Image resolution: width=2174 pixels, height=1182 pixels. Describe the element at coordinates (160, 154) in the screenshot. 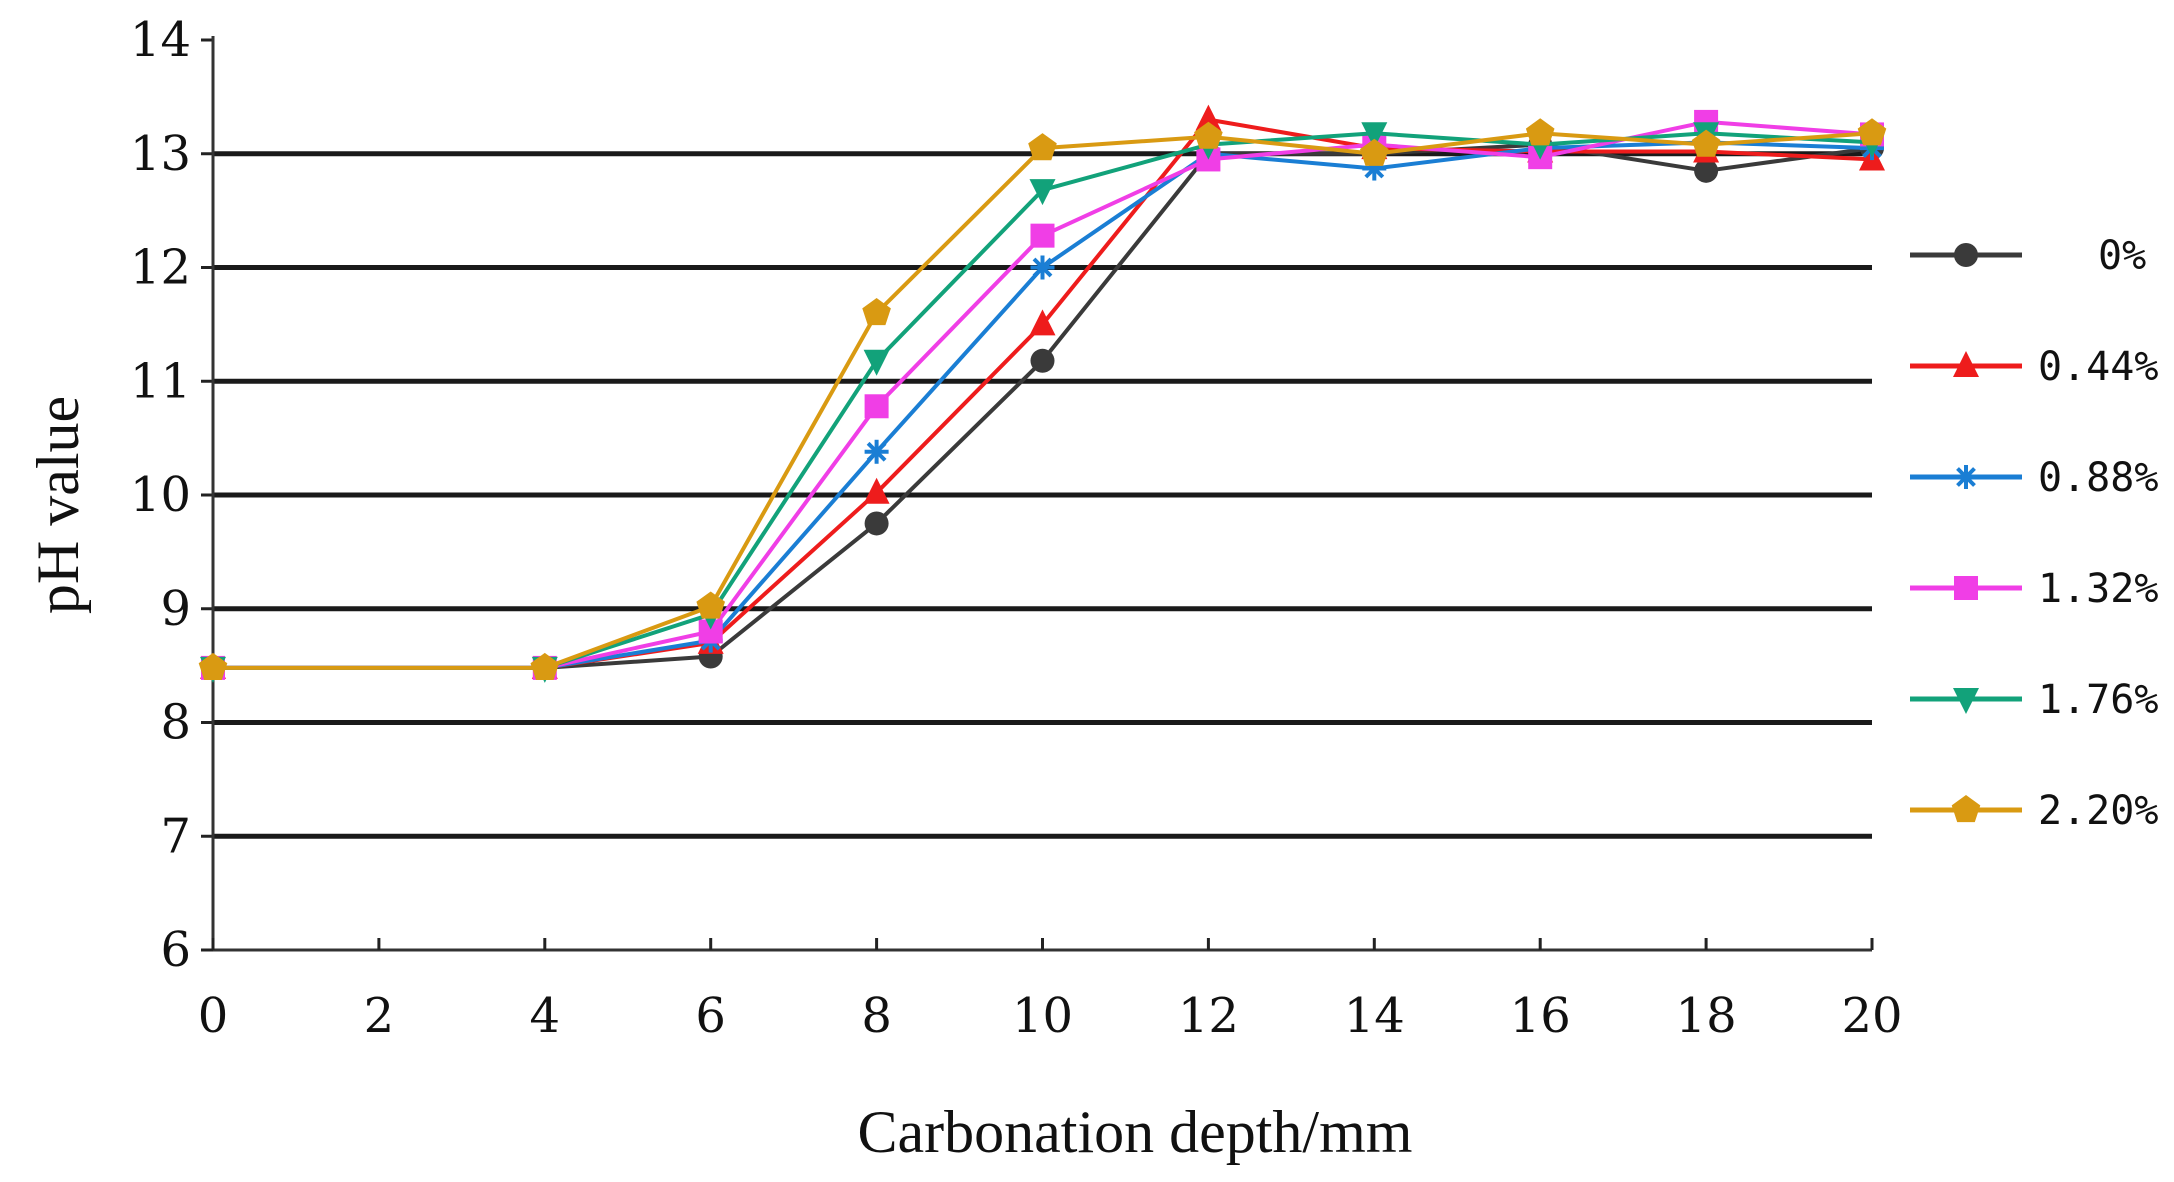

I see `y-tick-label: 13` at that location.